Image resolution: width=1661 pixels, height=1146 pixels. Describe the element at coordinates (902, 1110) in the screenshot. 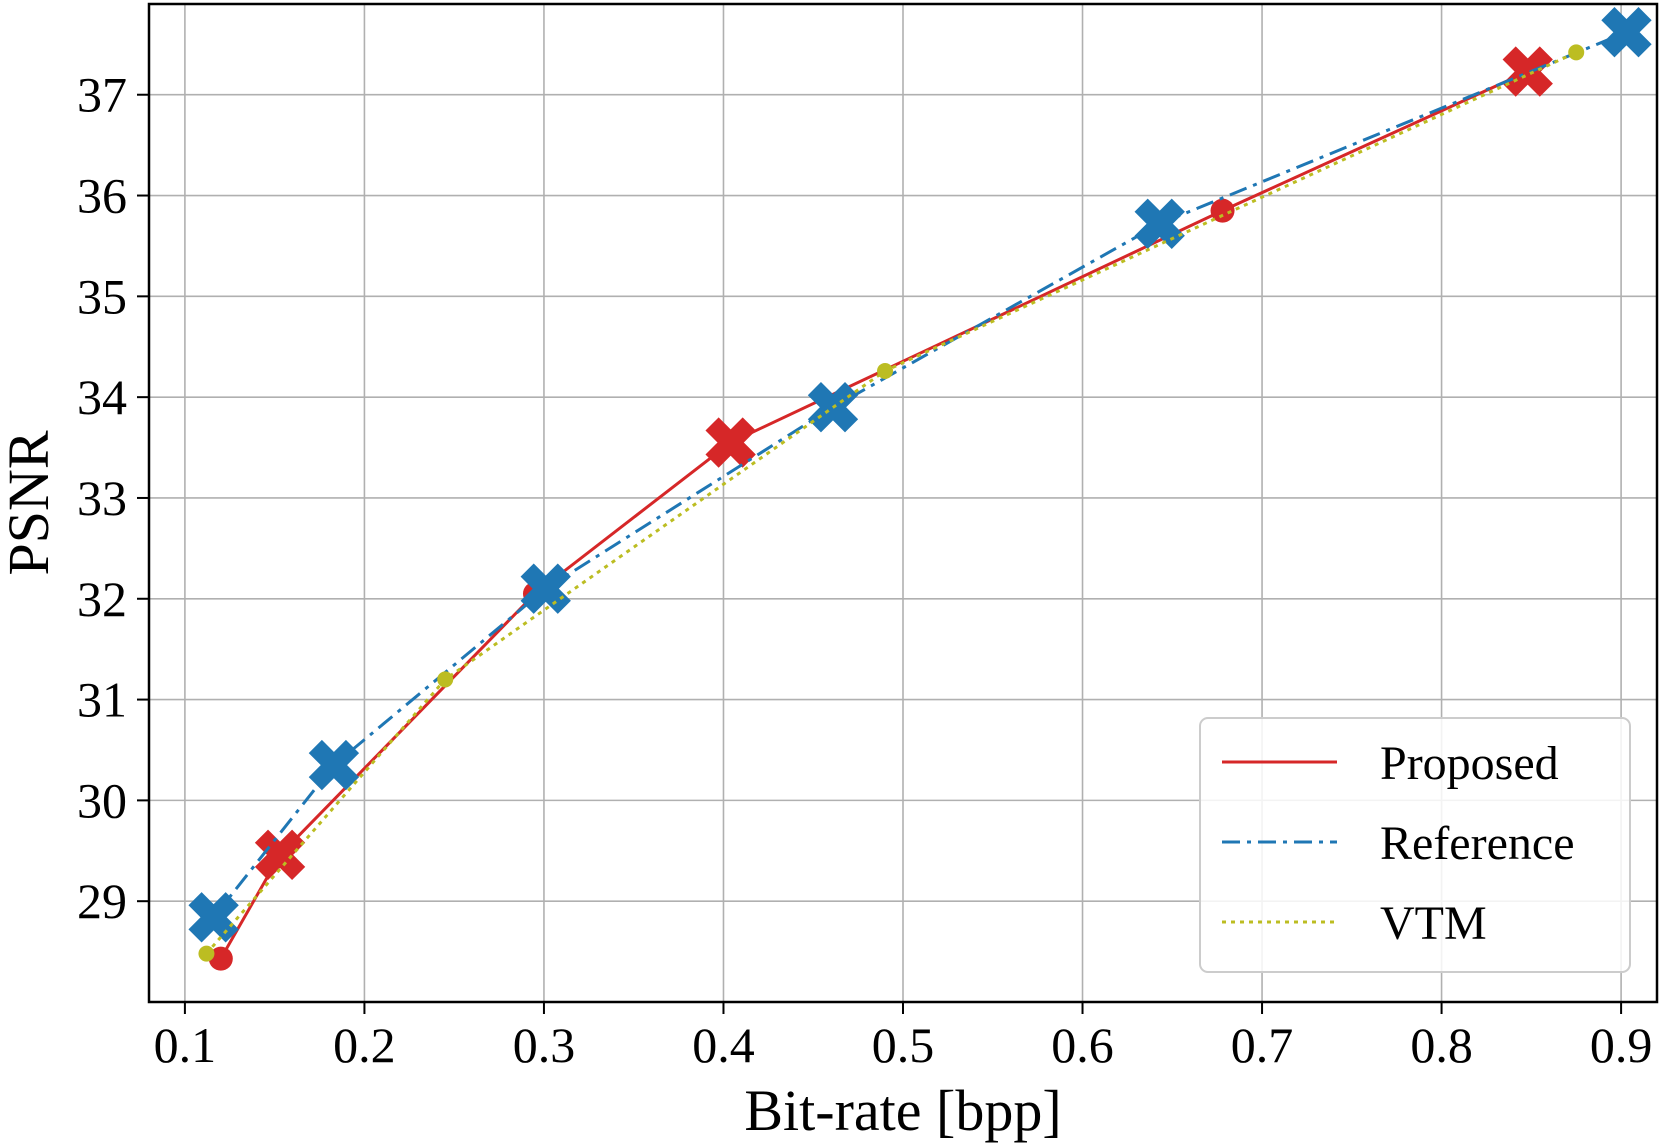

I see `x-axis-title: Bit-rate [bpp]` at that location.